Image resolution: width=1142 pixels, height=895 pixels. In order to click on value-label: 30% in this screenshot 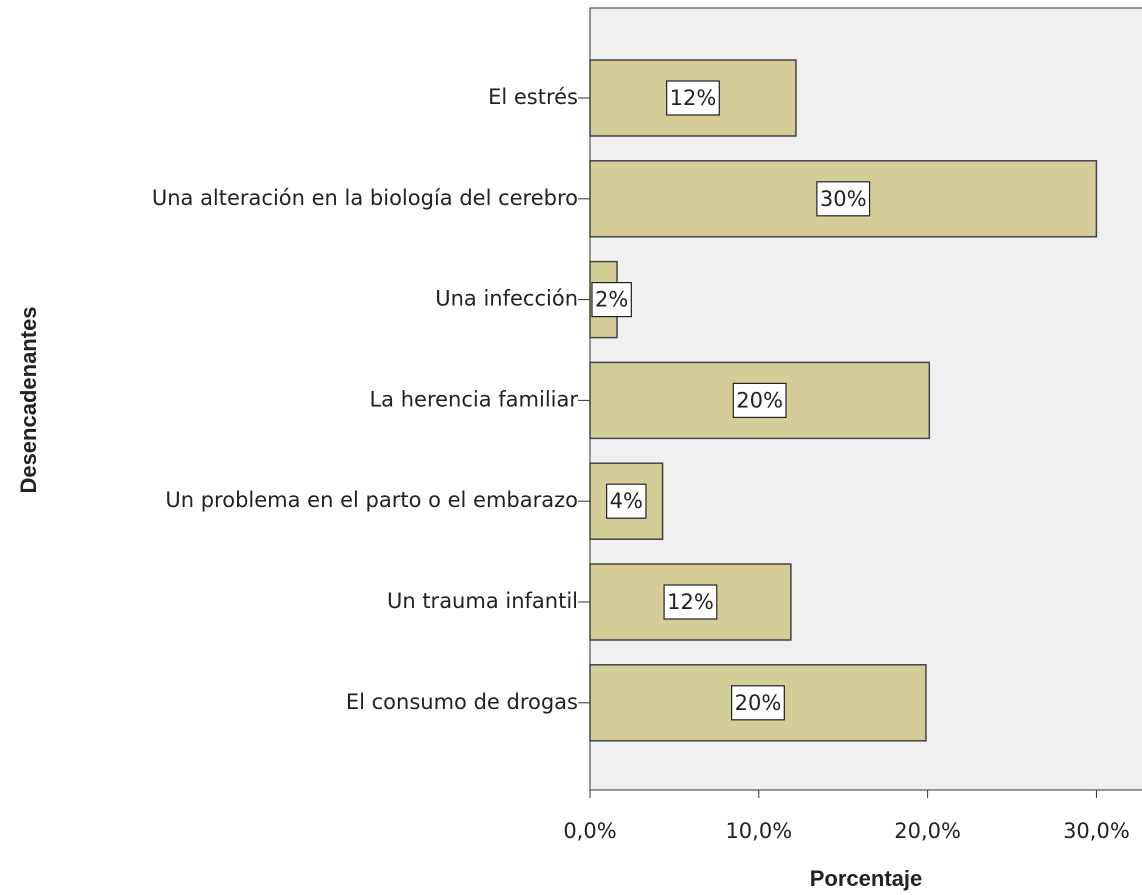, I will do `click(843, 199)`.